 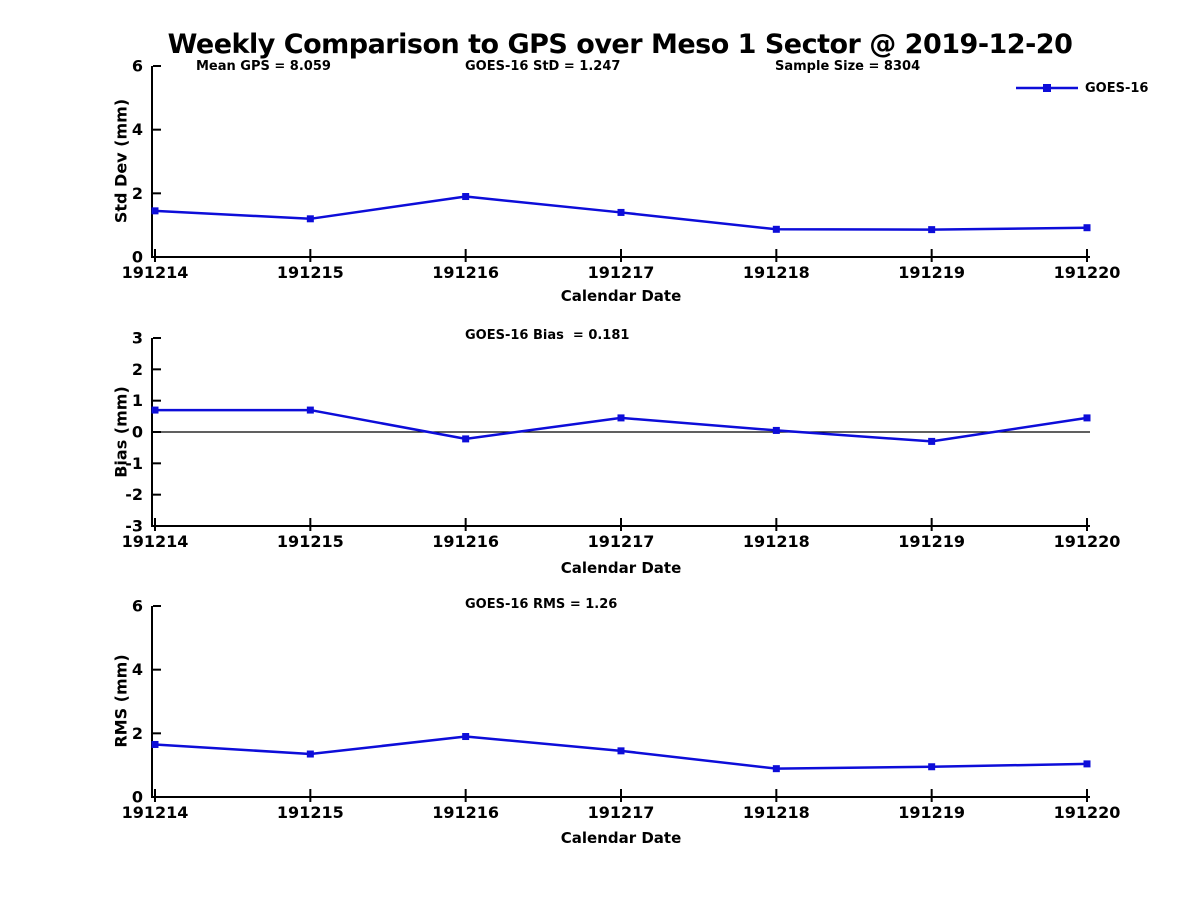 I want to click on annotation-goes16-bias: GOES-16 Bias = 0.181, so click(x=547, y=335).